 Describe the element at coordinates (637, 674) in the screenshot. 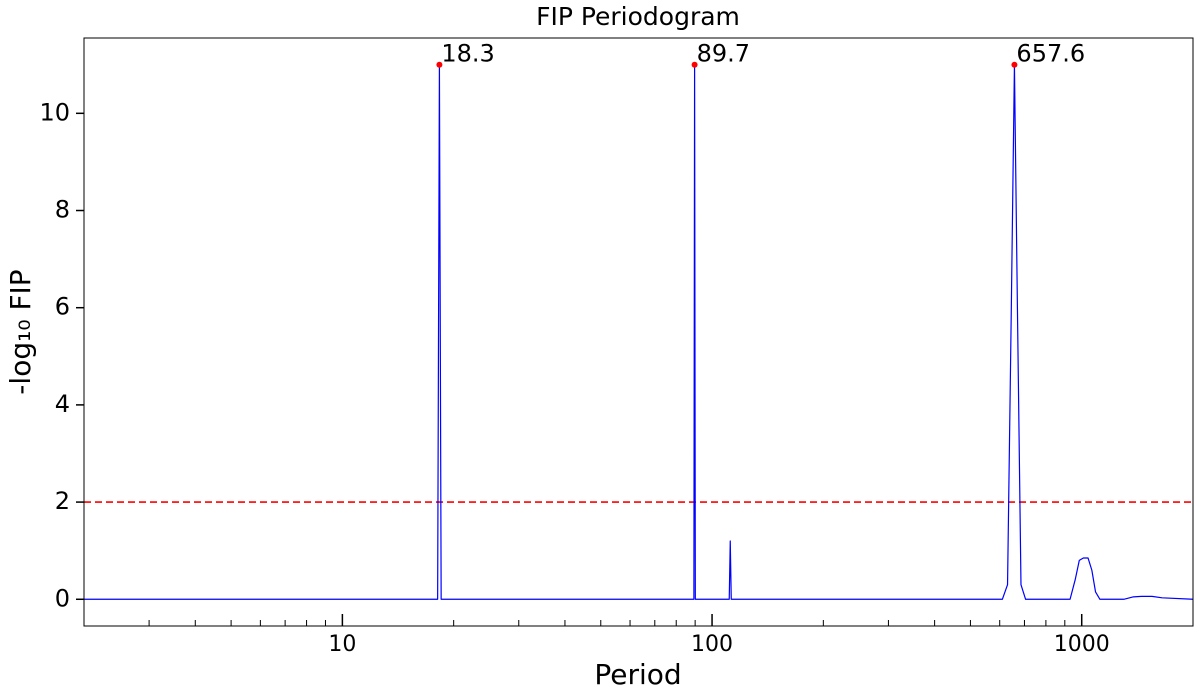

I see `x-axis-label: Period` at that location.